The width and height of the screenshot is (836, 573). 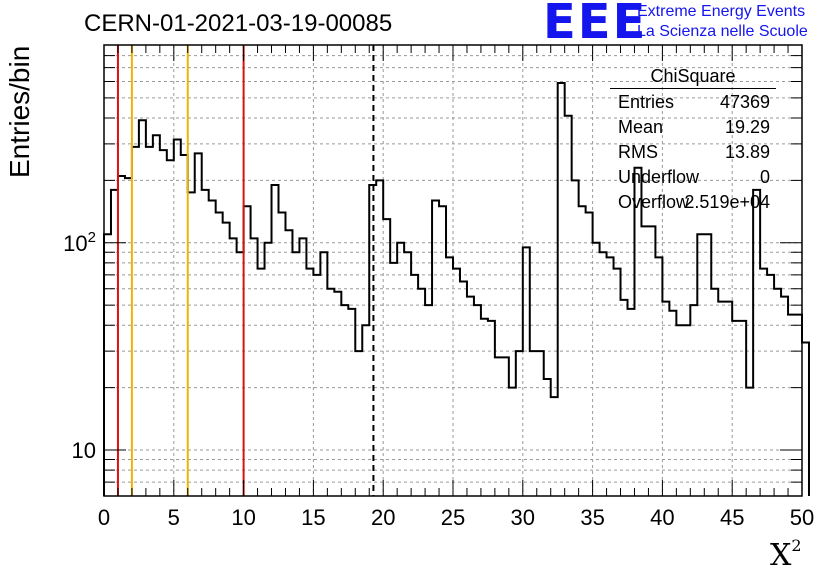 I want to click on eee-logo: EEE, so click(x=595, y=25).